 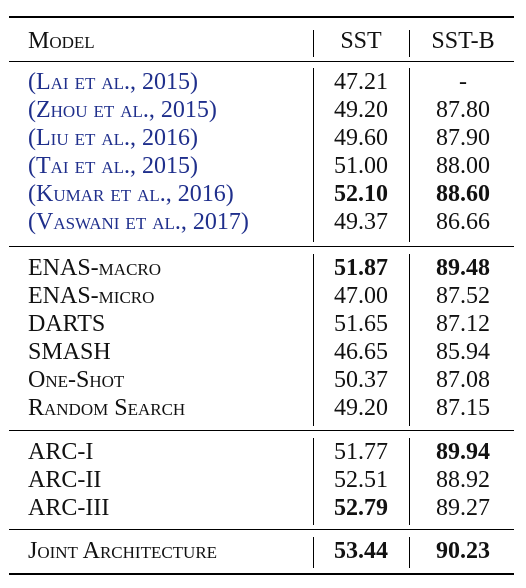 I want to click on table-row: (Liu et al., 2016) 49.60 87.90, so click(x=263, y=138).